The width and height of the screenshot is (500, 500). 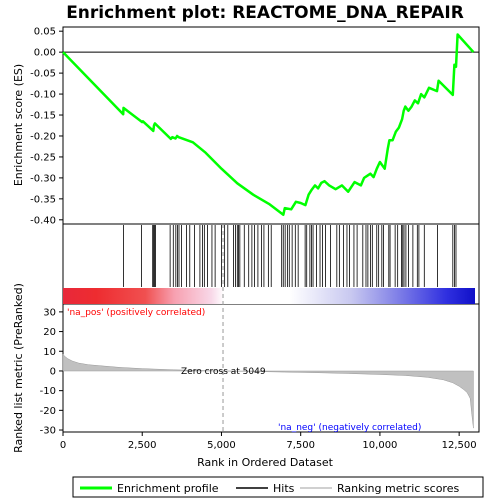 What do you see at coordinates (43, 199) in the screenshot?
I see `es-y-tick-label: -0.35` at bounding box center [43, 199].